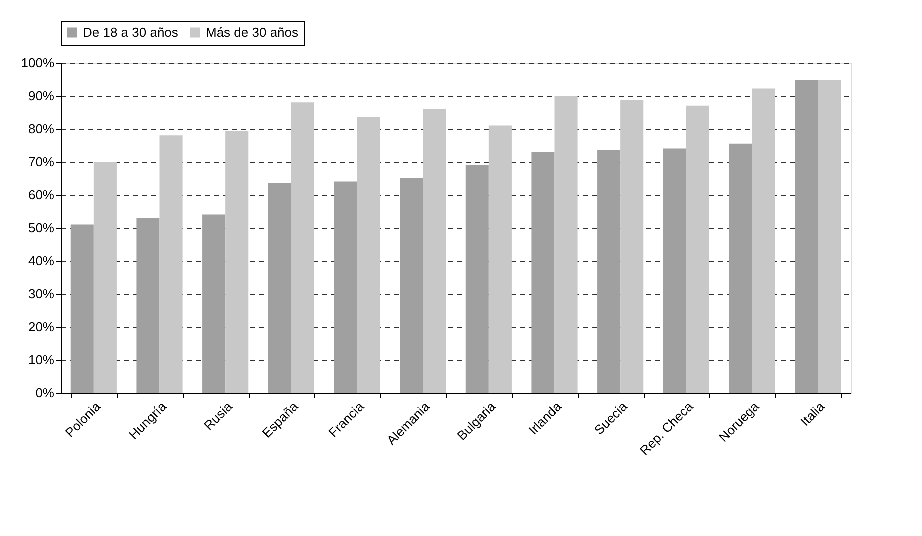 This screenshot has width=922, height=536. Describe the element at coordinates (131, 32) in the screenshot. I see `legend-label: De 18 a 30 años` at that location.